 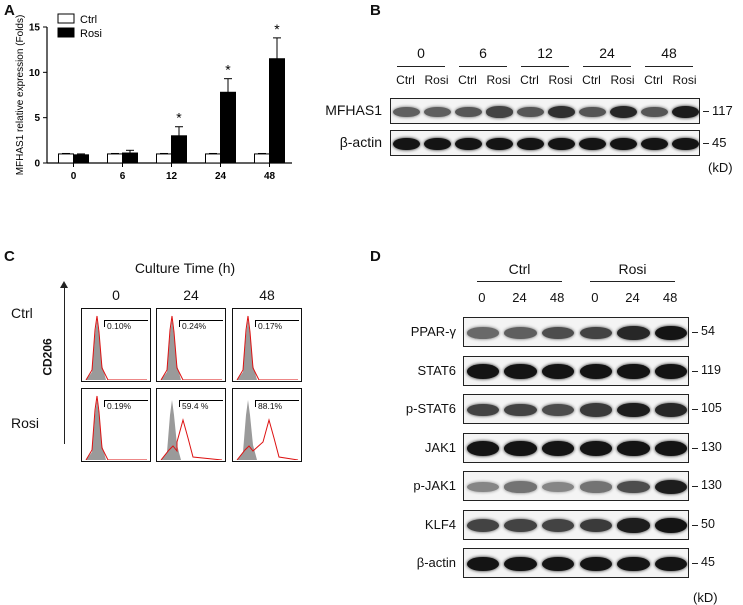 I want to click on gate-percentage: 88.1%, so click(x=270, y=406).